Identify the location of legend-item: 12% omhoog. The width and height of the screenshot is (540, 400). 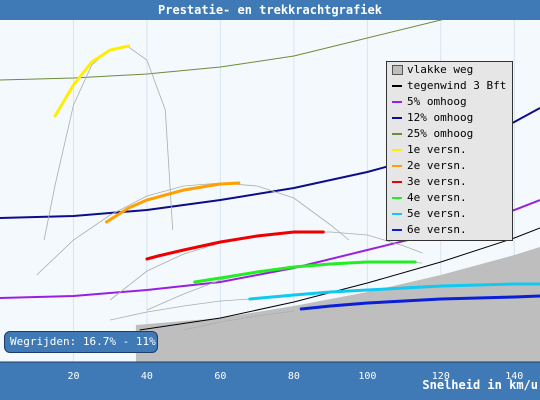
(449, 118).